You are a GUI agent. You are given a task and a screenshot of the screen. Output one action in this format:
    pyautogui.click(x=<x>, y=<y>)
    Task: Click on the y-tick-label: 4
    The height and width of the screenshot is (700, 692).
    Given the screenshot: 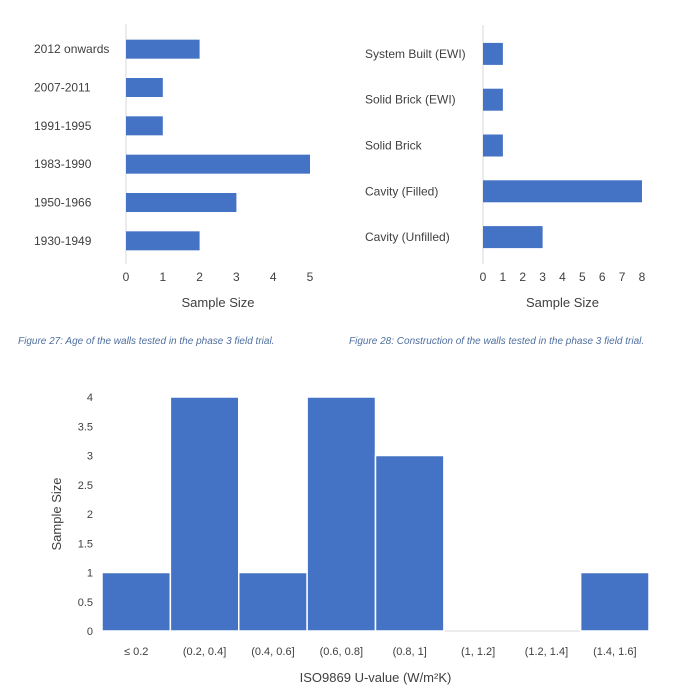 What is the action you would take?
    pyautogui.click(x=90, y=398)
    